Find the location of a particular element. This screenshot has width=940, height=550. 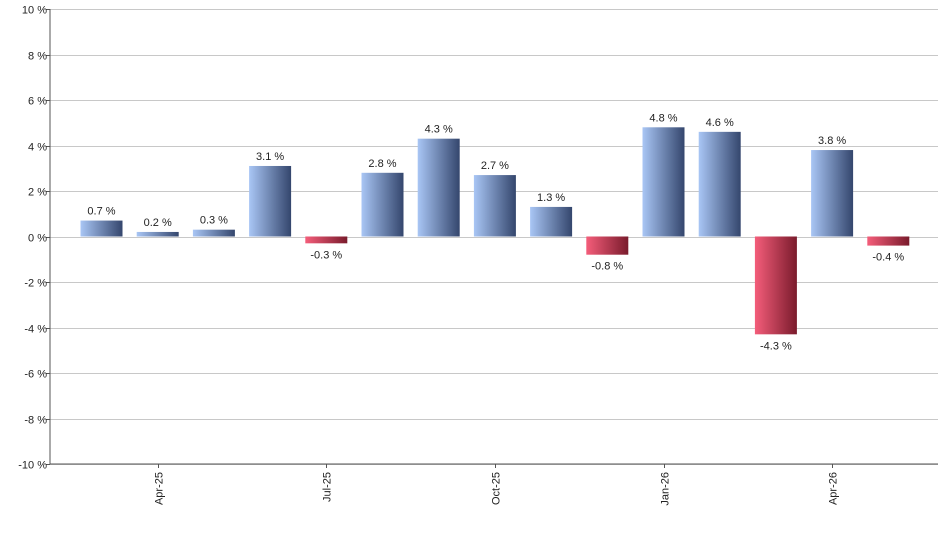

y-tick-labels: -10 % -8 % -6 % -4 % -2 % 0 % 2 % 4 % 6 % 8 % 10 % is located at coordinates (34, 238).